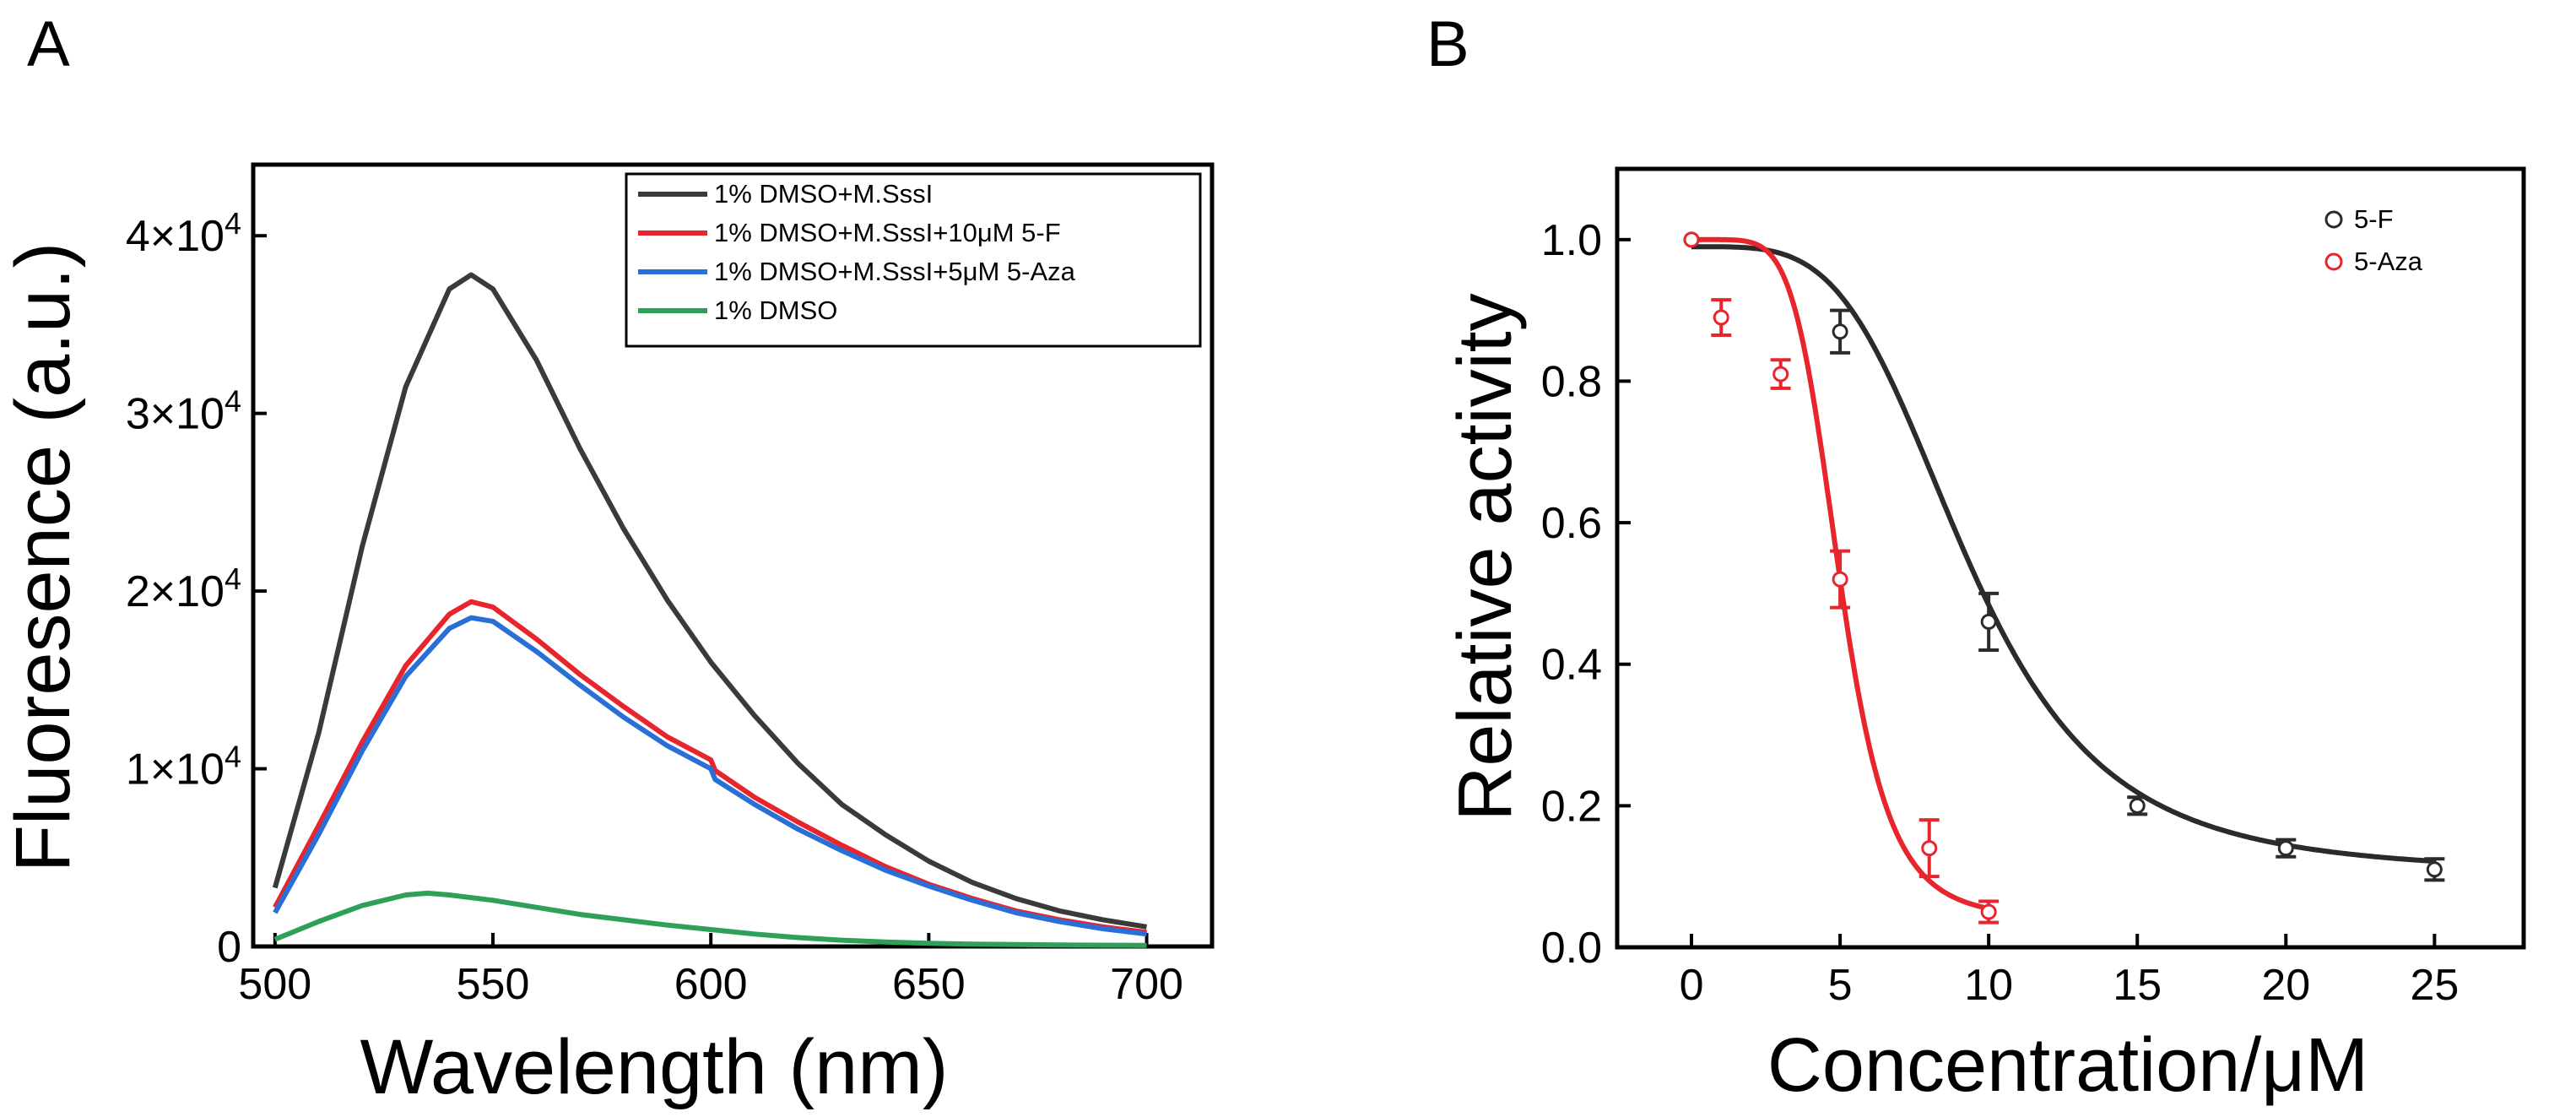 This screenshot has width=2576, height=1117. Describe the element at coordinates (175, 591) in the screenshot. I see `y-tick-mantissa-a: 2×10` at that location.